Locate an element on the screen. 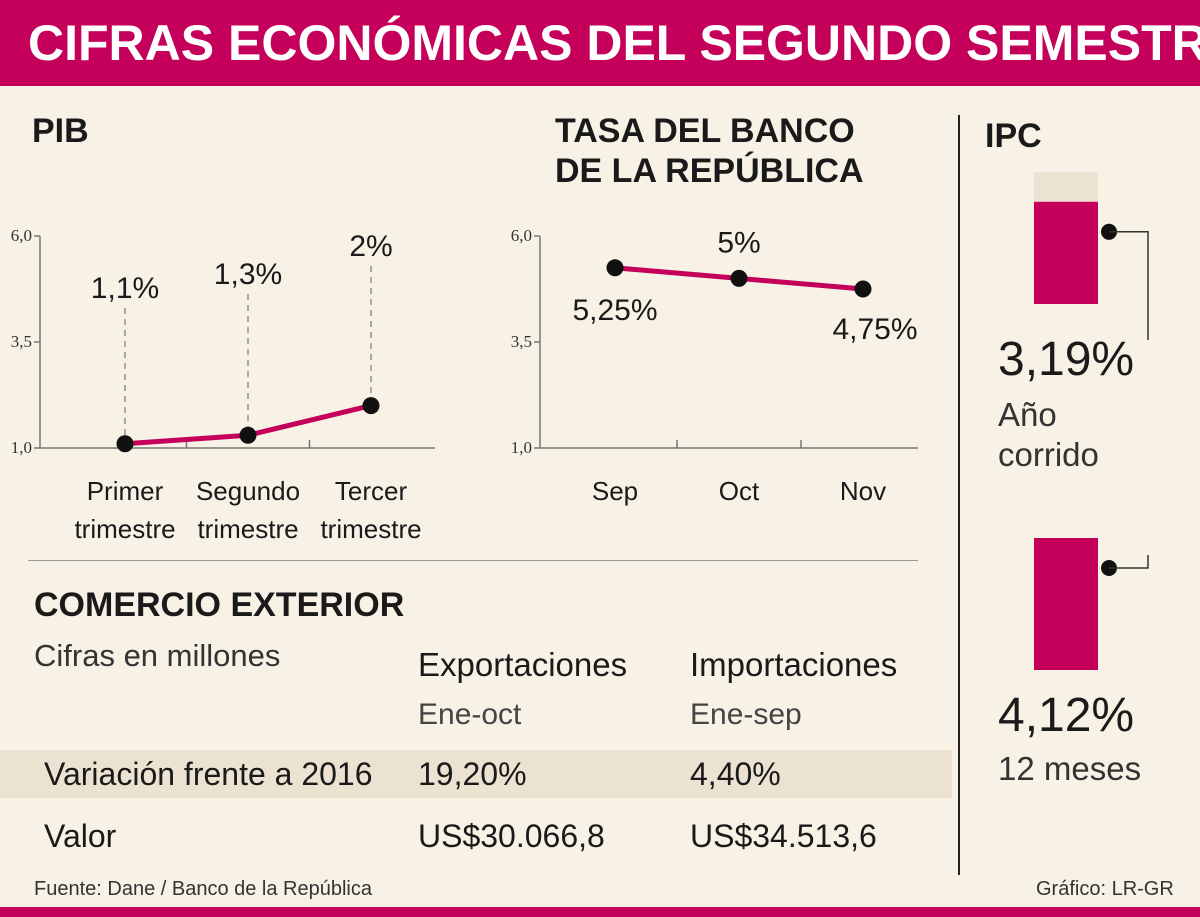 The image size is (1200, 917). ipc-caption-1a: Año is located at coordinates (1027, 414).